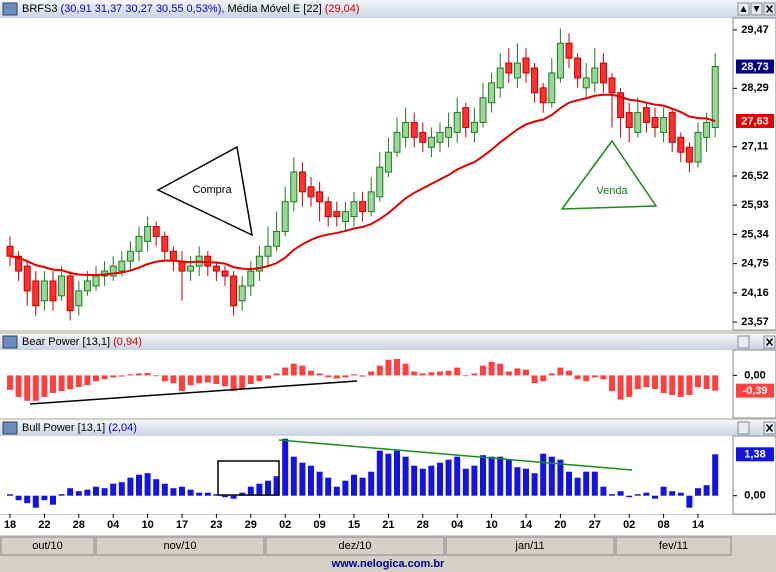  Describe the element at coordinates (491, 525) in the screenshot. I see `x-tick-label: 10` at that location.